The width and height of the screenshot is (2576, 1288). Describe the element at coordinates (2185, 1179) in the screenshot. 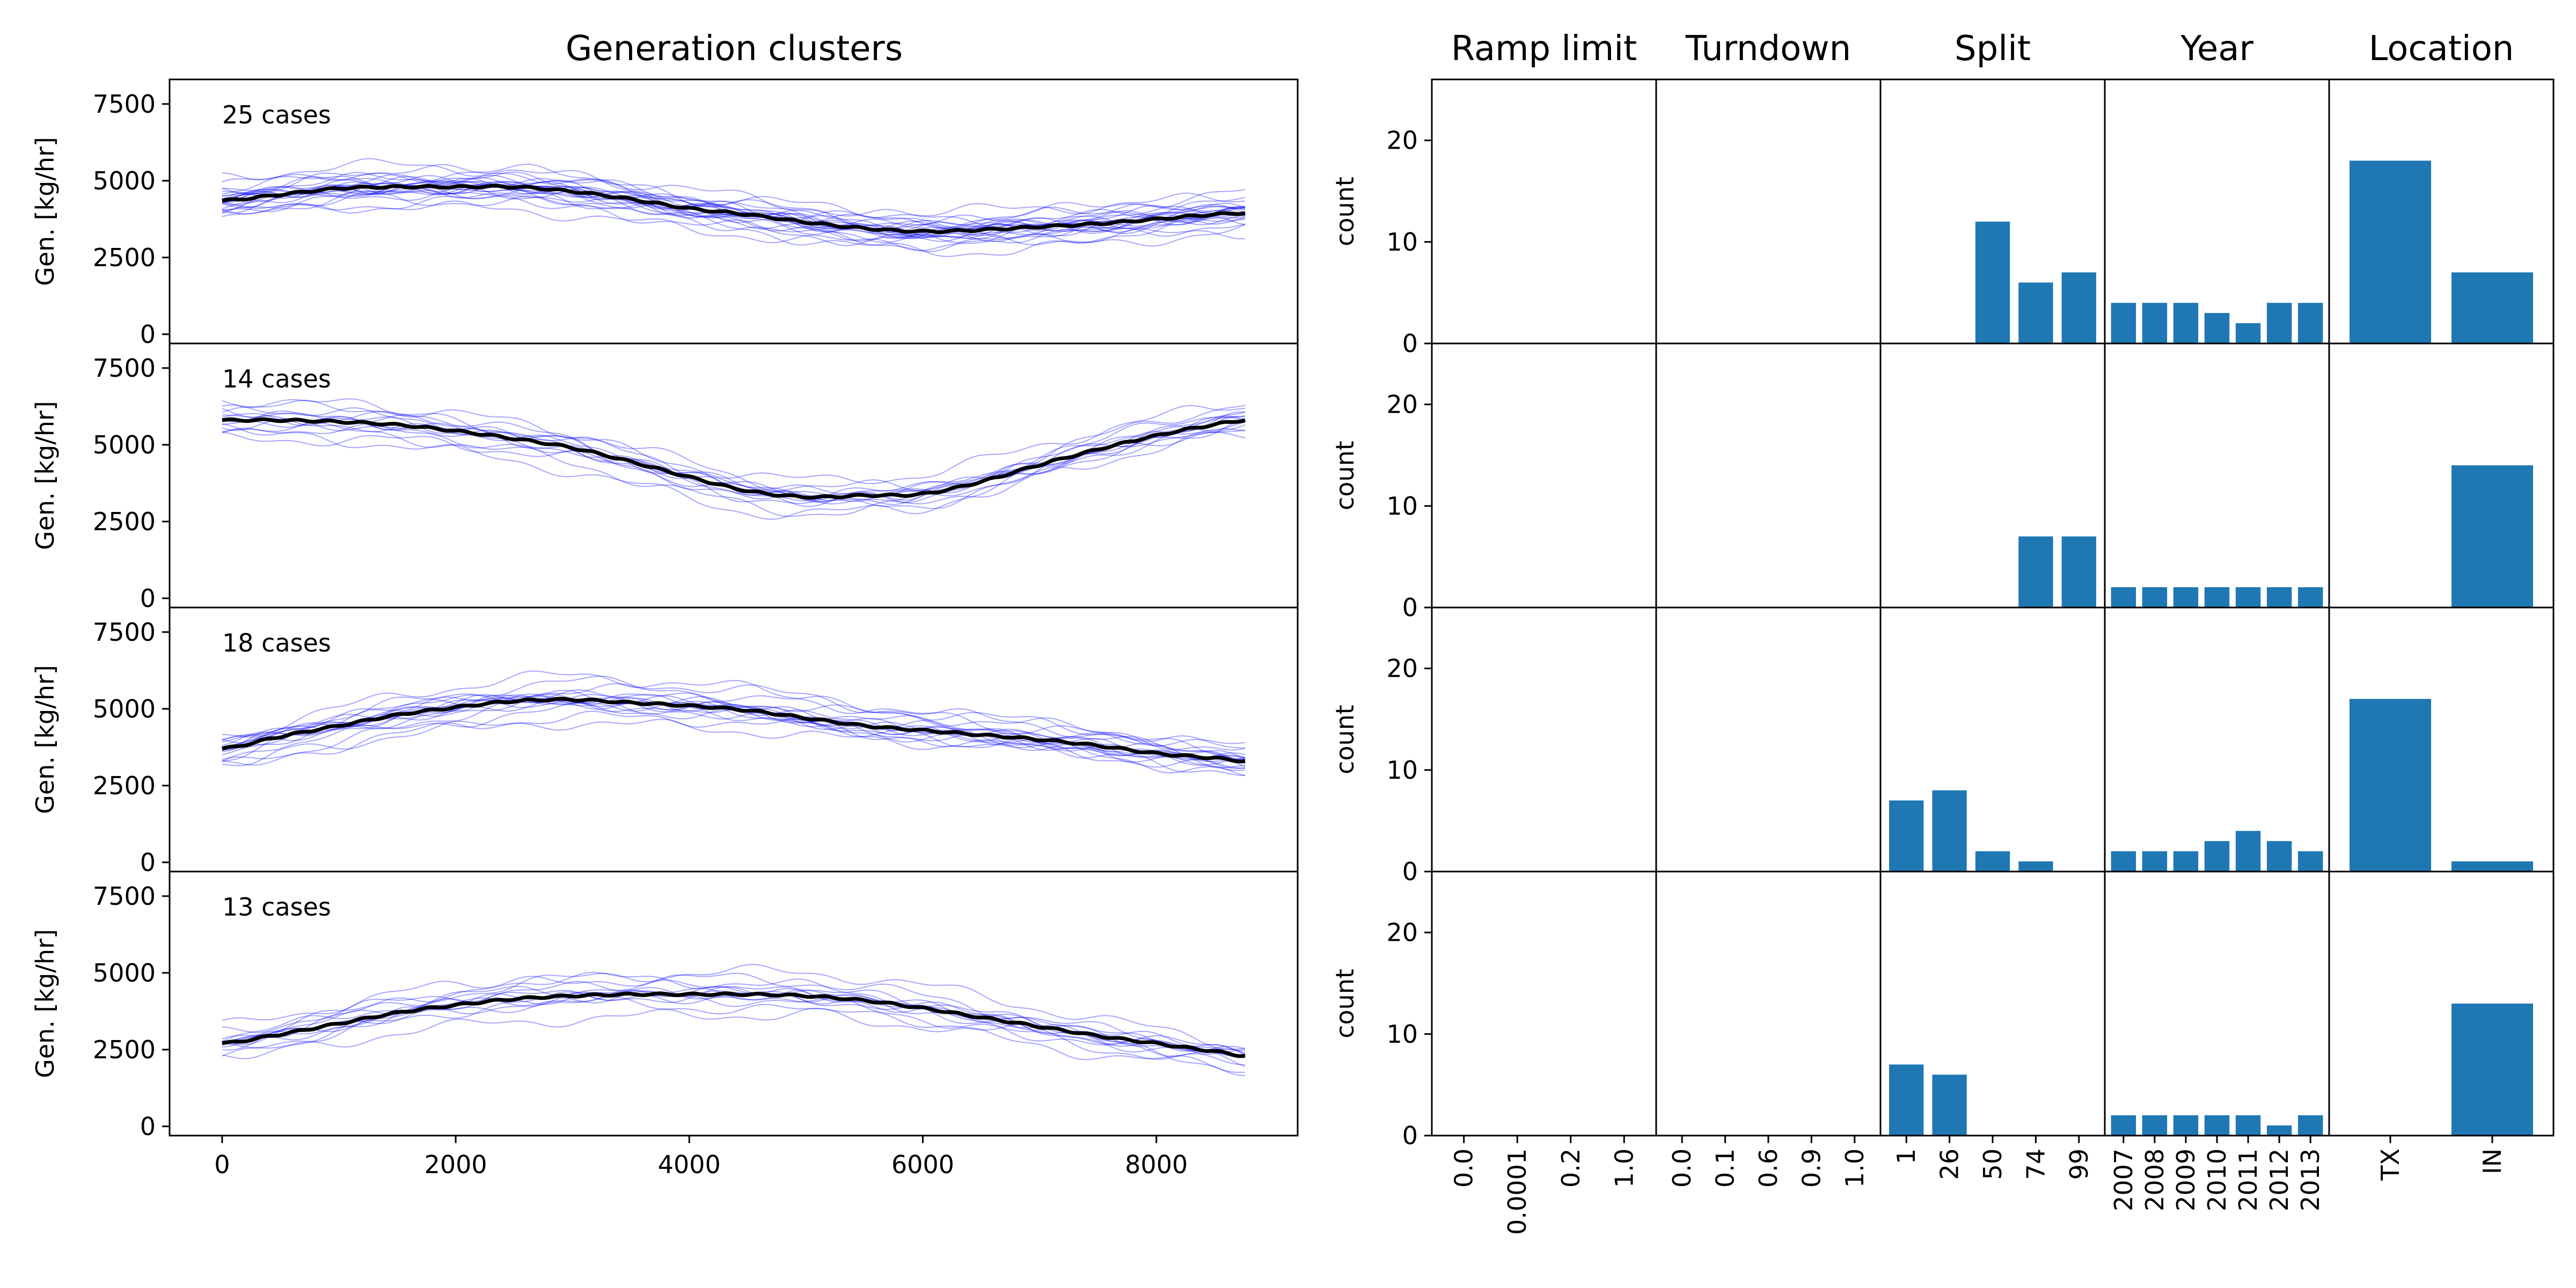

I see `category-tick-label: 2009` at that location.